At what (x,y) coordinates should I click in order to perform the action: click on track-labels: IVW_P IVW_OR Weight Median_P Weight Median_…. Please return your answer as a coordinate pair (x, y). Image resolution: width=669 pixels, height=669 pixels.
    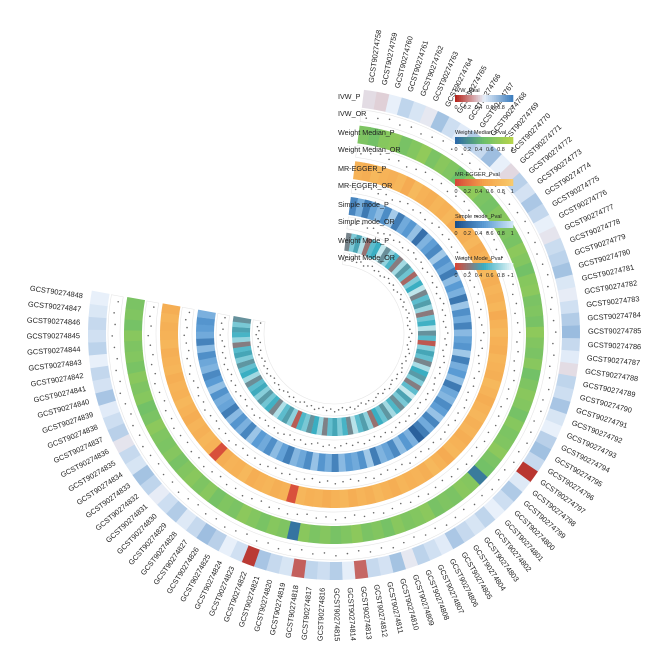
    Looking at the image, I should click on (369, 177).